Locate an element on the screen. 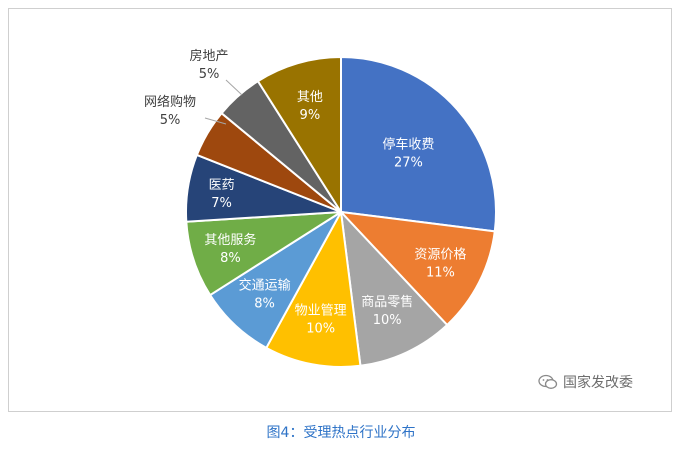 The height and width of the screenshot is (451, 682). slice-category-label: 停车收费 is located at coordinates (408, 145).